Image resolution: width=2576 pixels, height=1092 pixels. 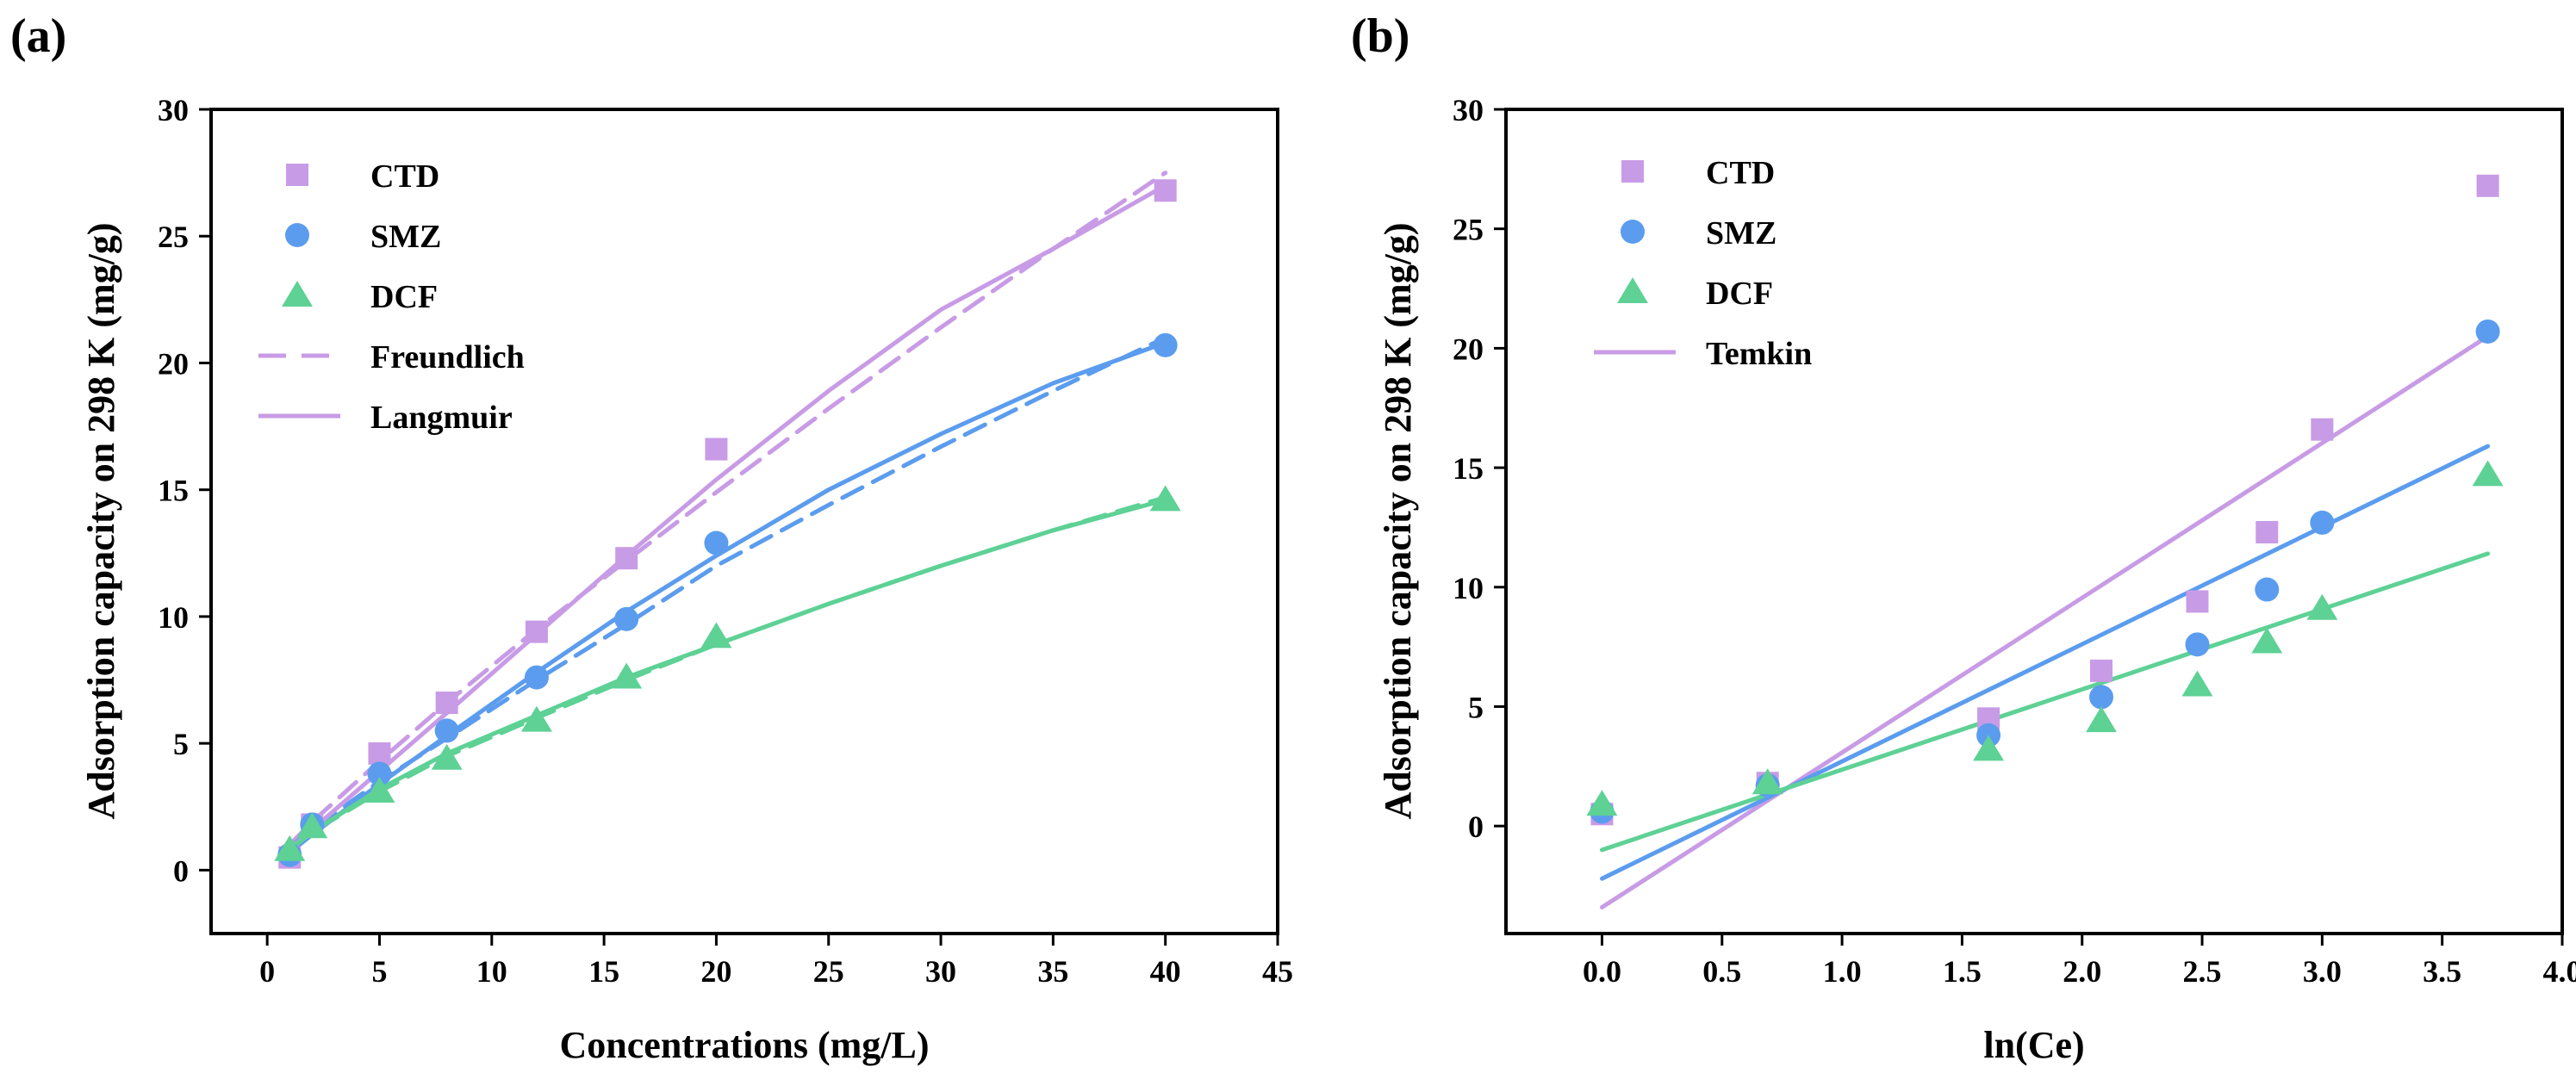 What do you see at coordinates (267, 971) in the screenshot?
I see `x-tick-label: 0` at bounding box center [267, 971].